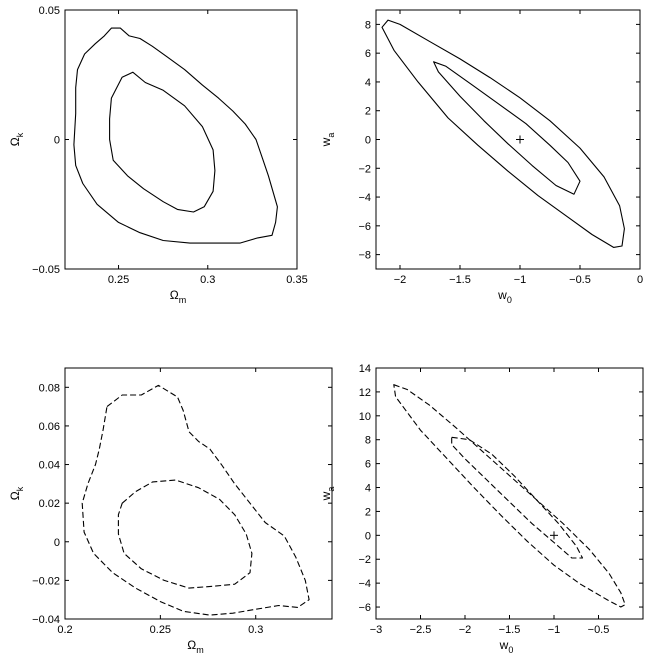 The image size is (654, 663). I want to click on y-tick-label: −8, so click(364, 256).